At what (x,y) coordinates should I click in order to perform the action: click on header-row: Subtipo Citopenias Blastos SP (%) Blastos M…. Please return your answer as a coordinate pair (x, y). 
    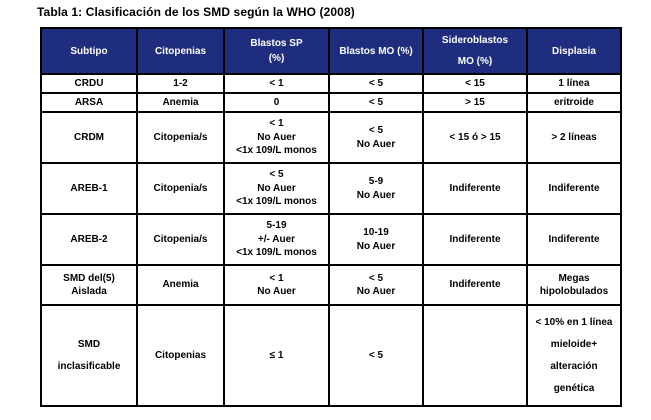
    Looking at the image, I should click on (331, 51).